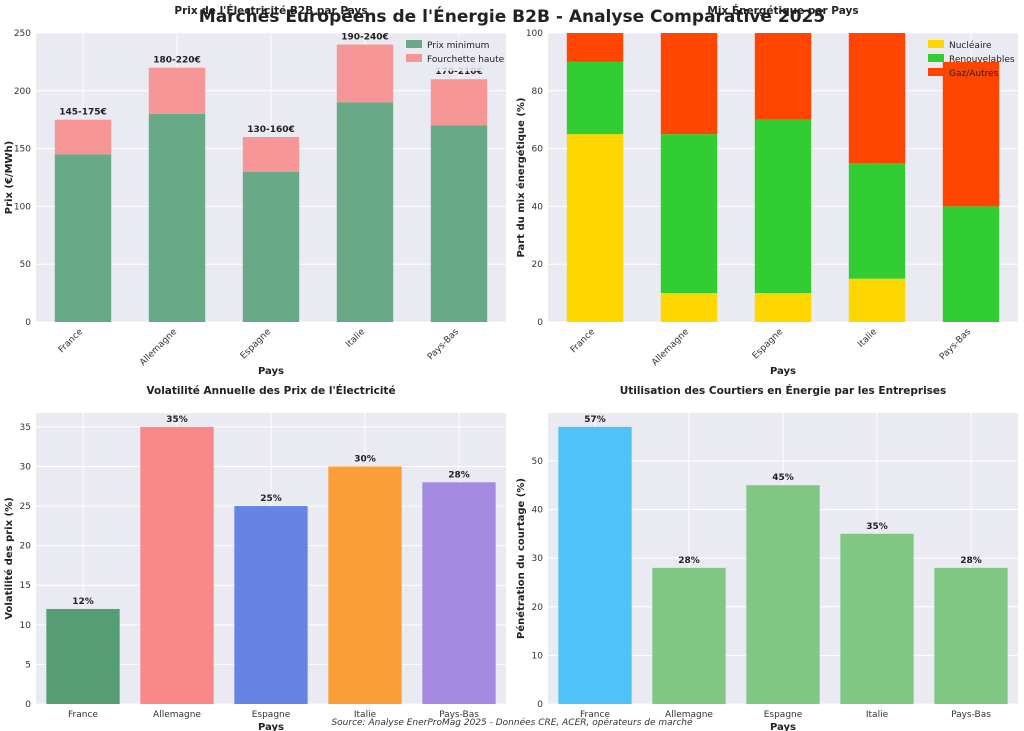 The image size is (1024, 731). I want to click on y-tick-label: 25, so click(25, 507).